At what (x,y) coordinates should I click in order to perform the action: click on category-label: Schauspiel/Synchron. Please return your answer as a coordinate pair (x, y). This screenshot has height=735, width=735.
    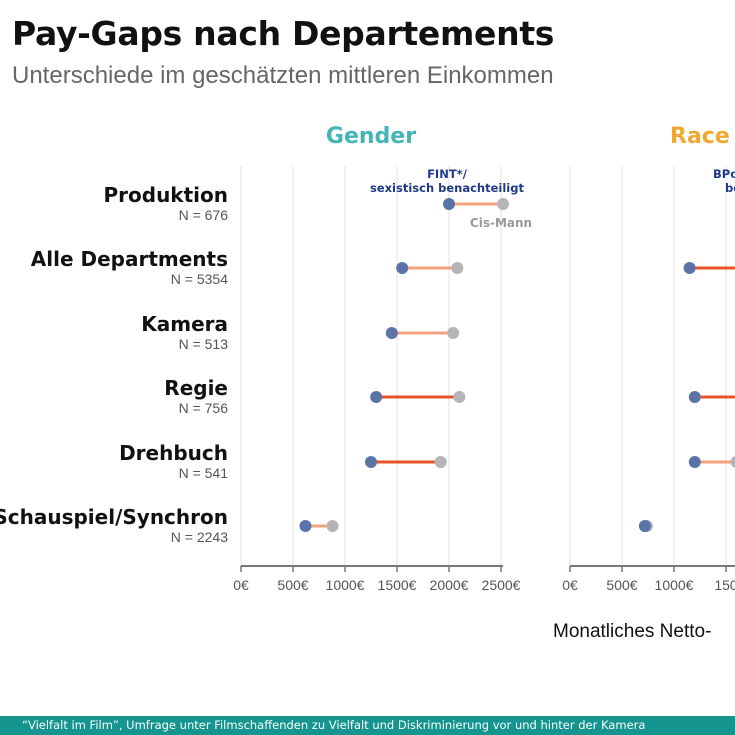
    Looking at the image, I should click on (114, 517).